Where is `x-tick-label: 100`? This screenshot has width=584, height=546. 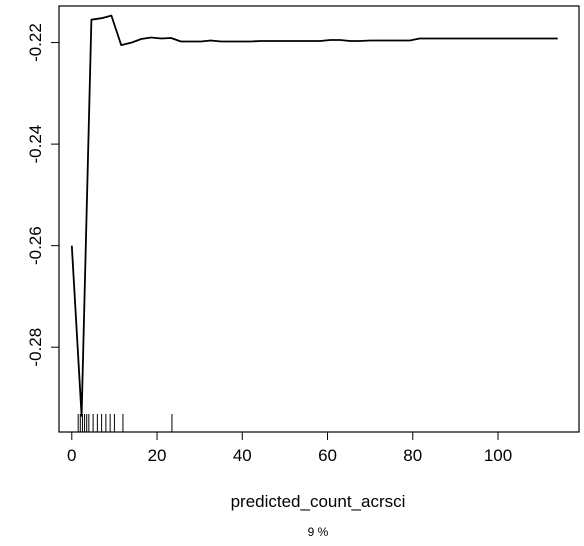
x-tick-label: 100 is located at coordinates (498, 455).